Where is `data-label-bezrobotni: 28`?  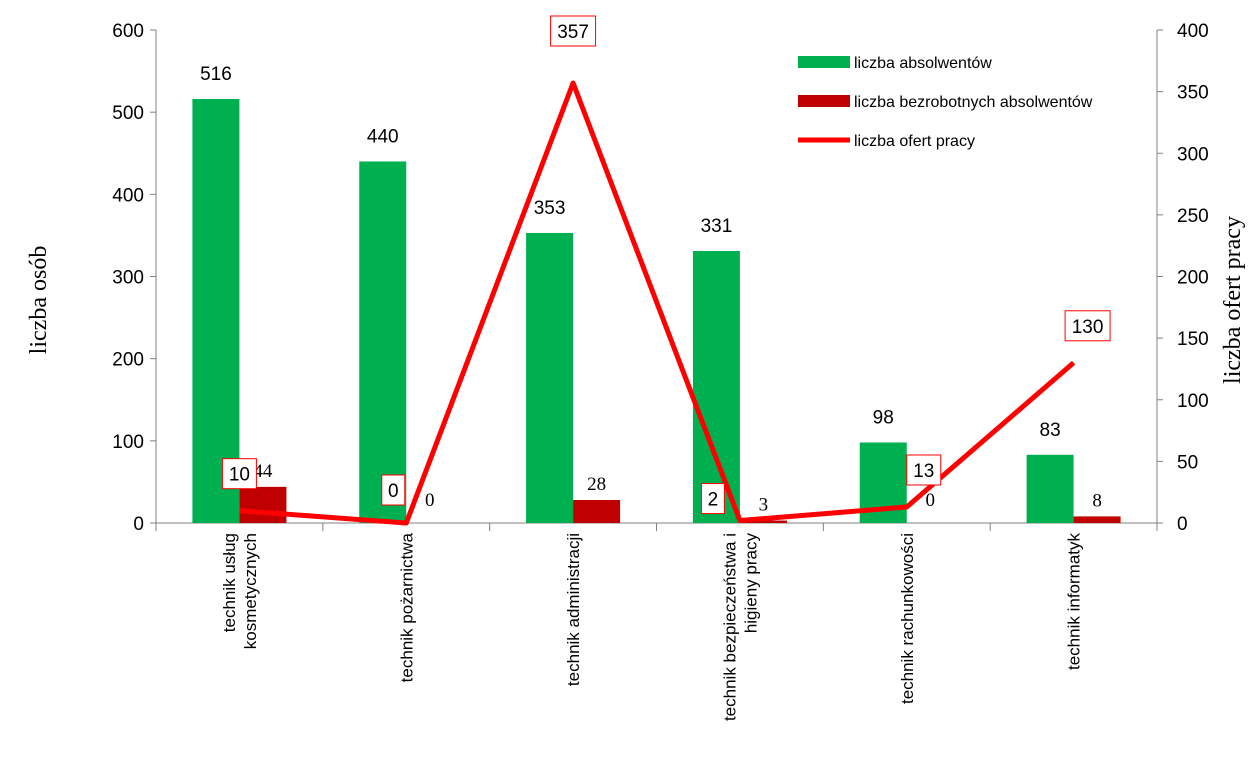
data-label-bezrobotni: 28 is located at coordinates (596, 484).